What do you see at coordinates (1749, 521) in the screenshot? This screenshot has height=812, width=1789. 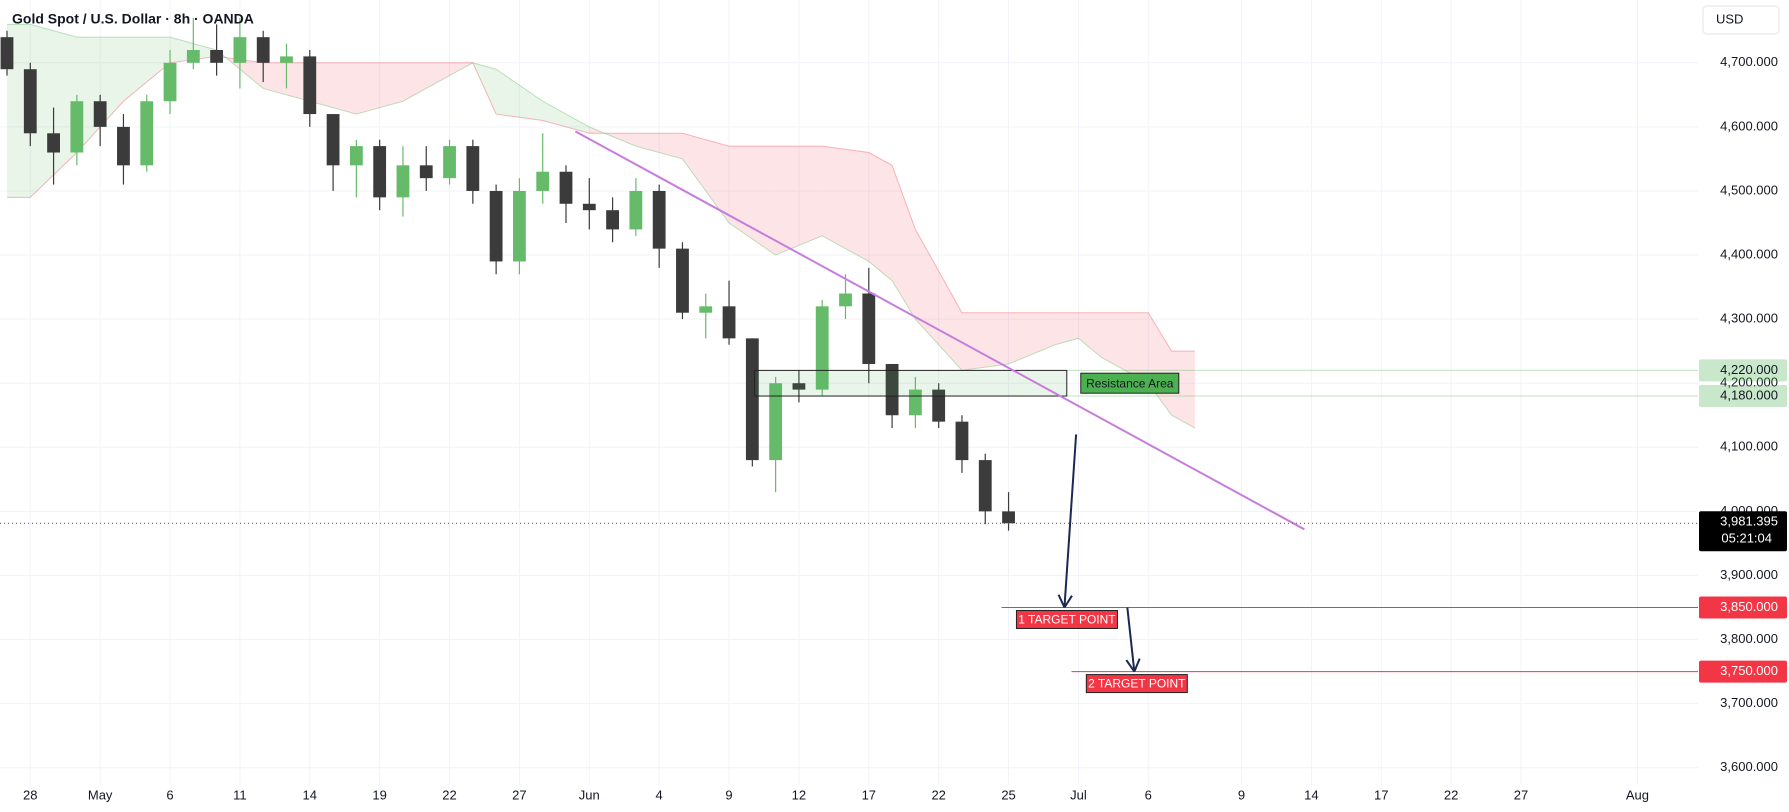 I see `last-price-label: 3,981.395` at bounding box center [1749, 521].